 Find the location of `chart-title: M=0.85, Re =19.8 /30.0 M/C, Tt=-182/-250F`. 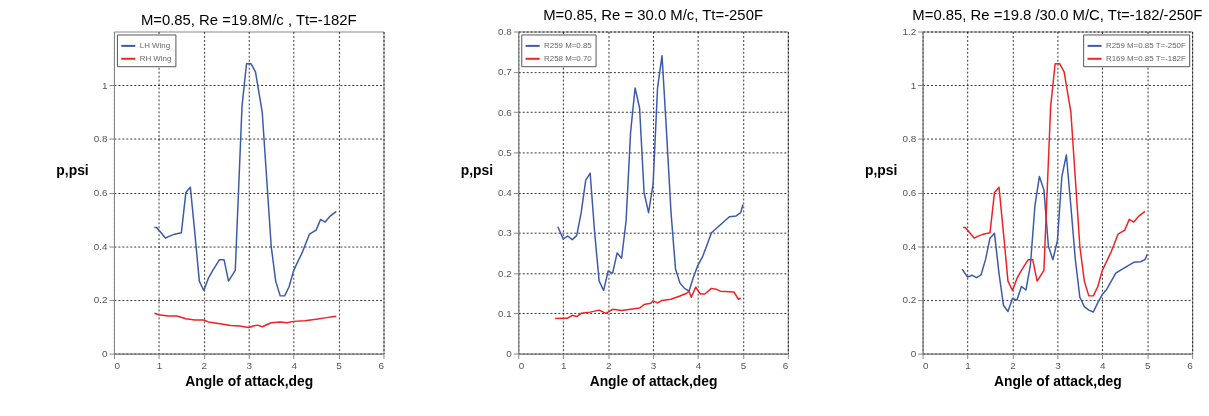

chart-title: M=0.85, Re =19.8 /30.0 M/C, Tt=-182/-250F is located at coordinates (1057, 14).